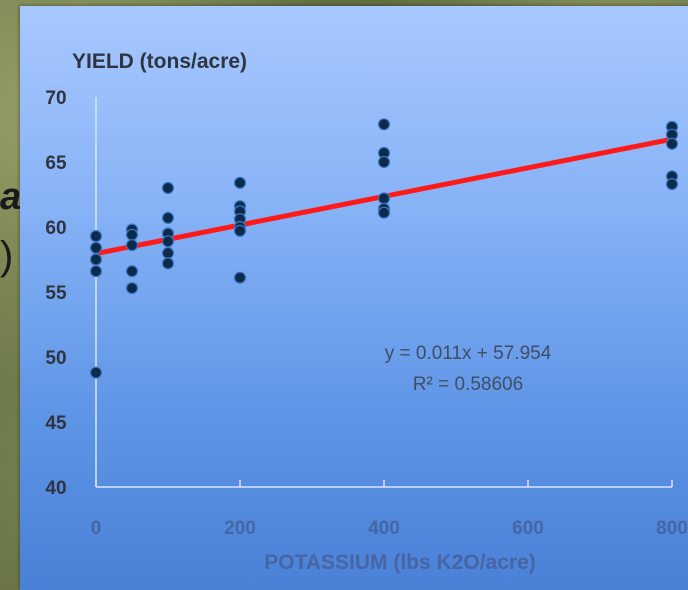  I want to click on x-tick-label: 0, so click(96, 528).